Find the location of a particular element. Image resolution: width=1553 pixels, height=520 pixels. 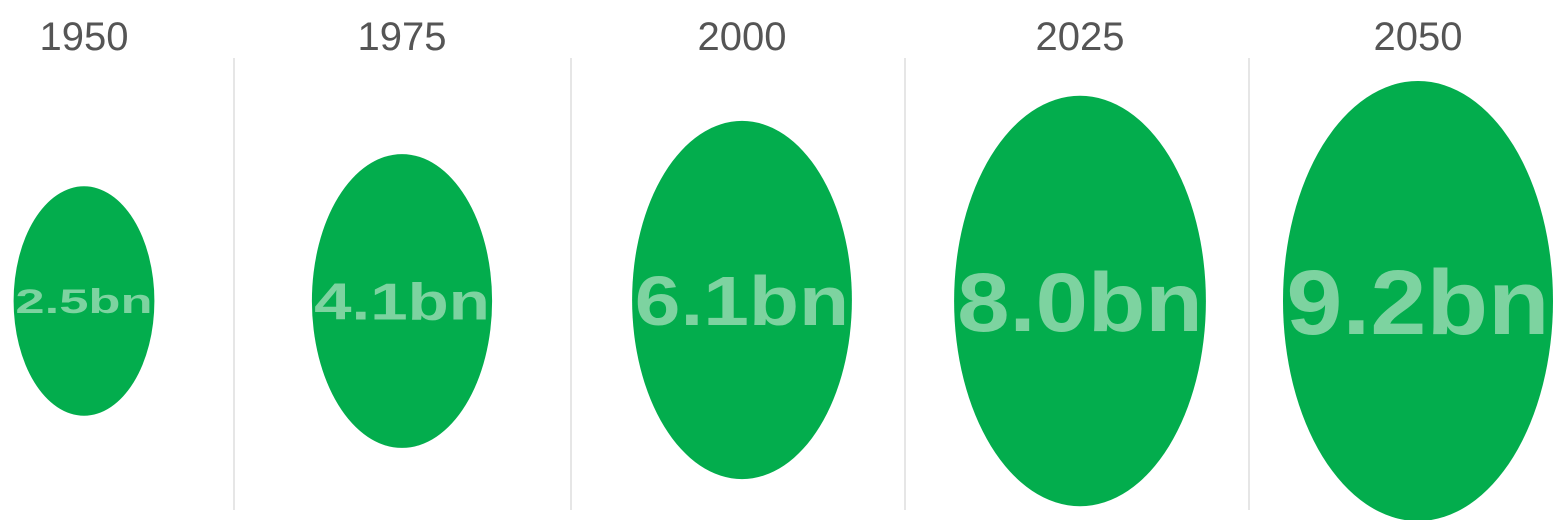

year-label: 1950 is located at coordinates (84, 37).